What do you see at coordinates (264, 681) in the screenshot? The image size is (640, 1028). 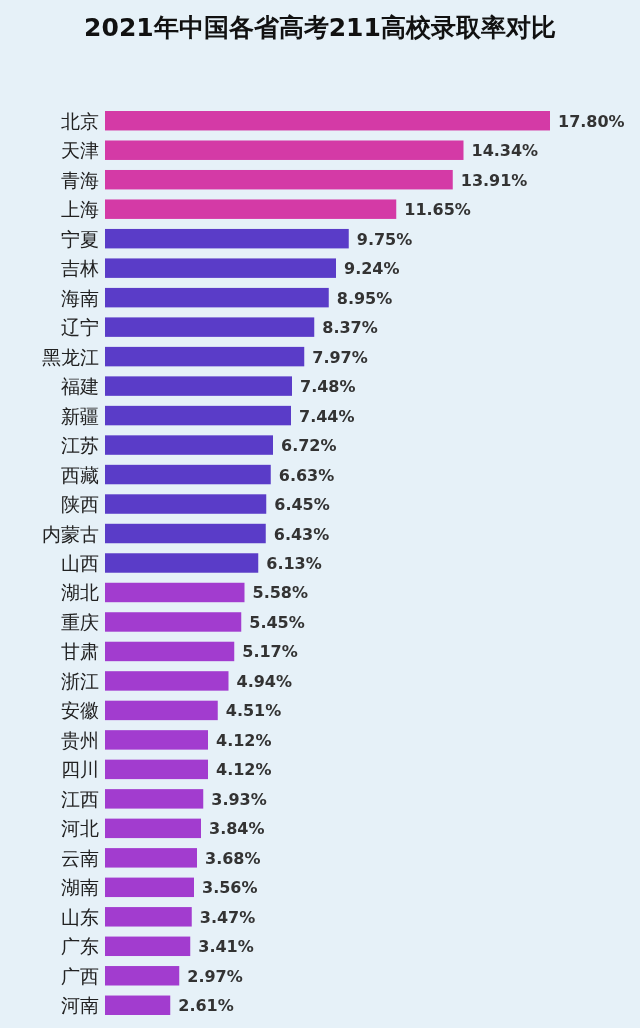 I see `data-label: 4.94%` at bounding box center [264, 681].